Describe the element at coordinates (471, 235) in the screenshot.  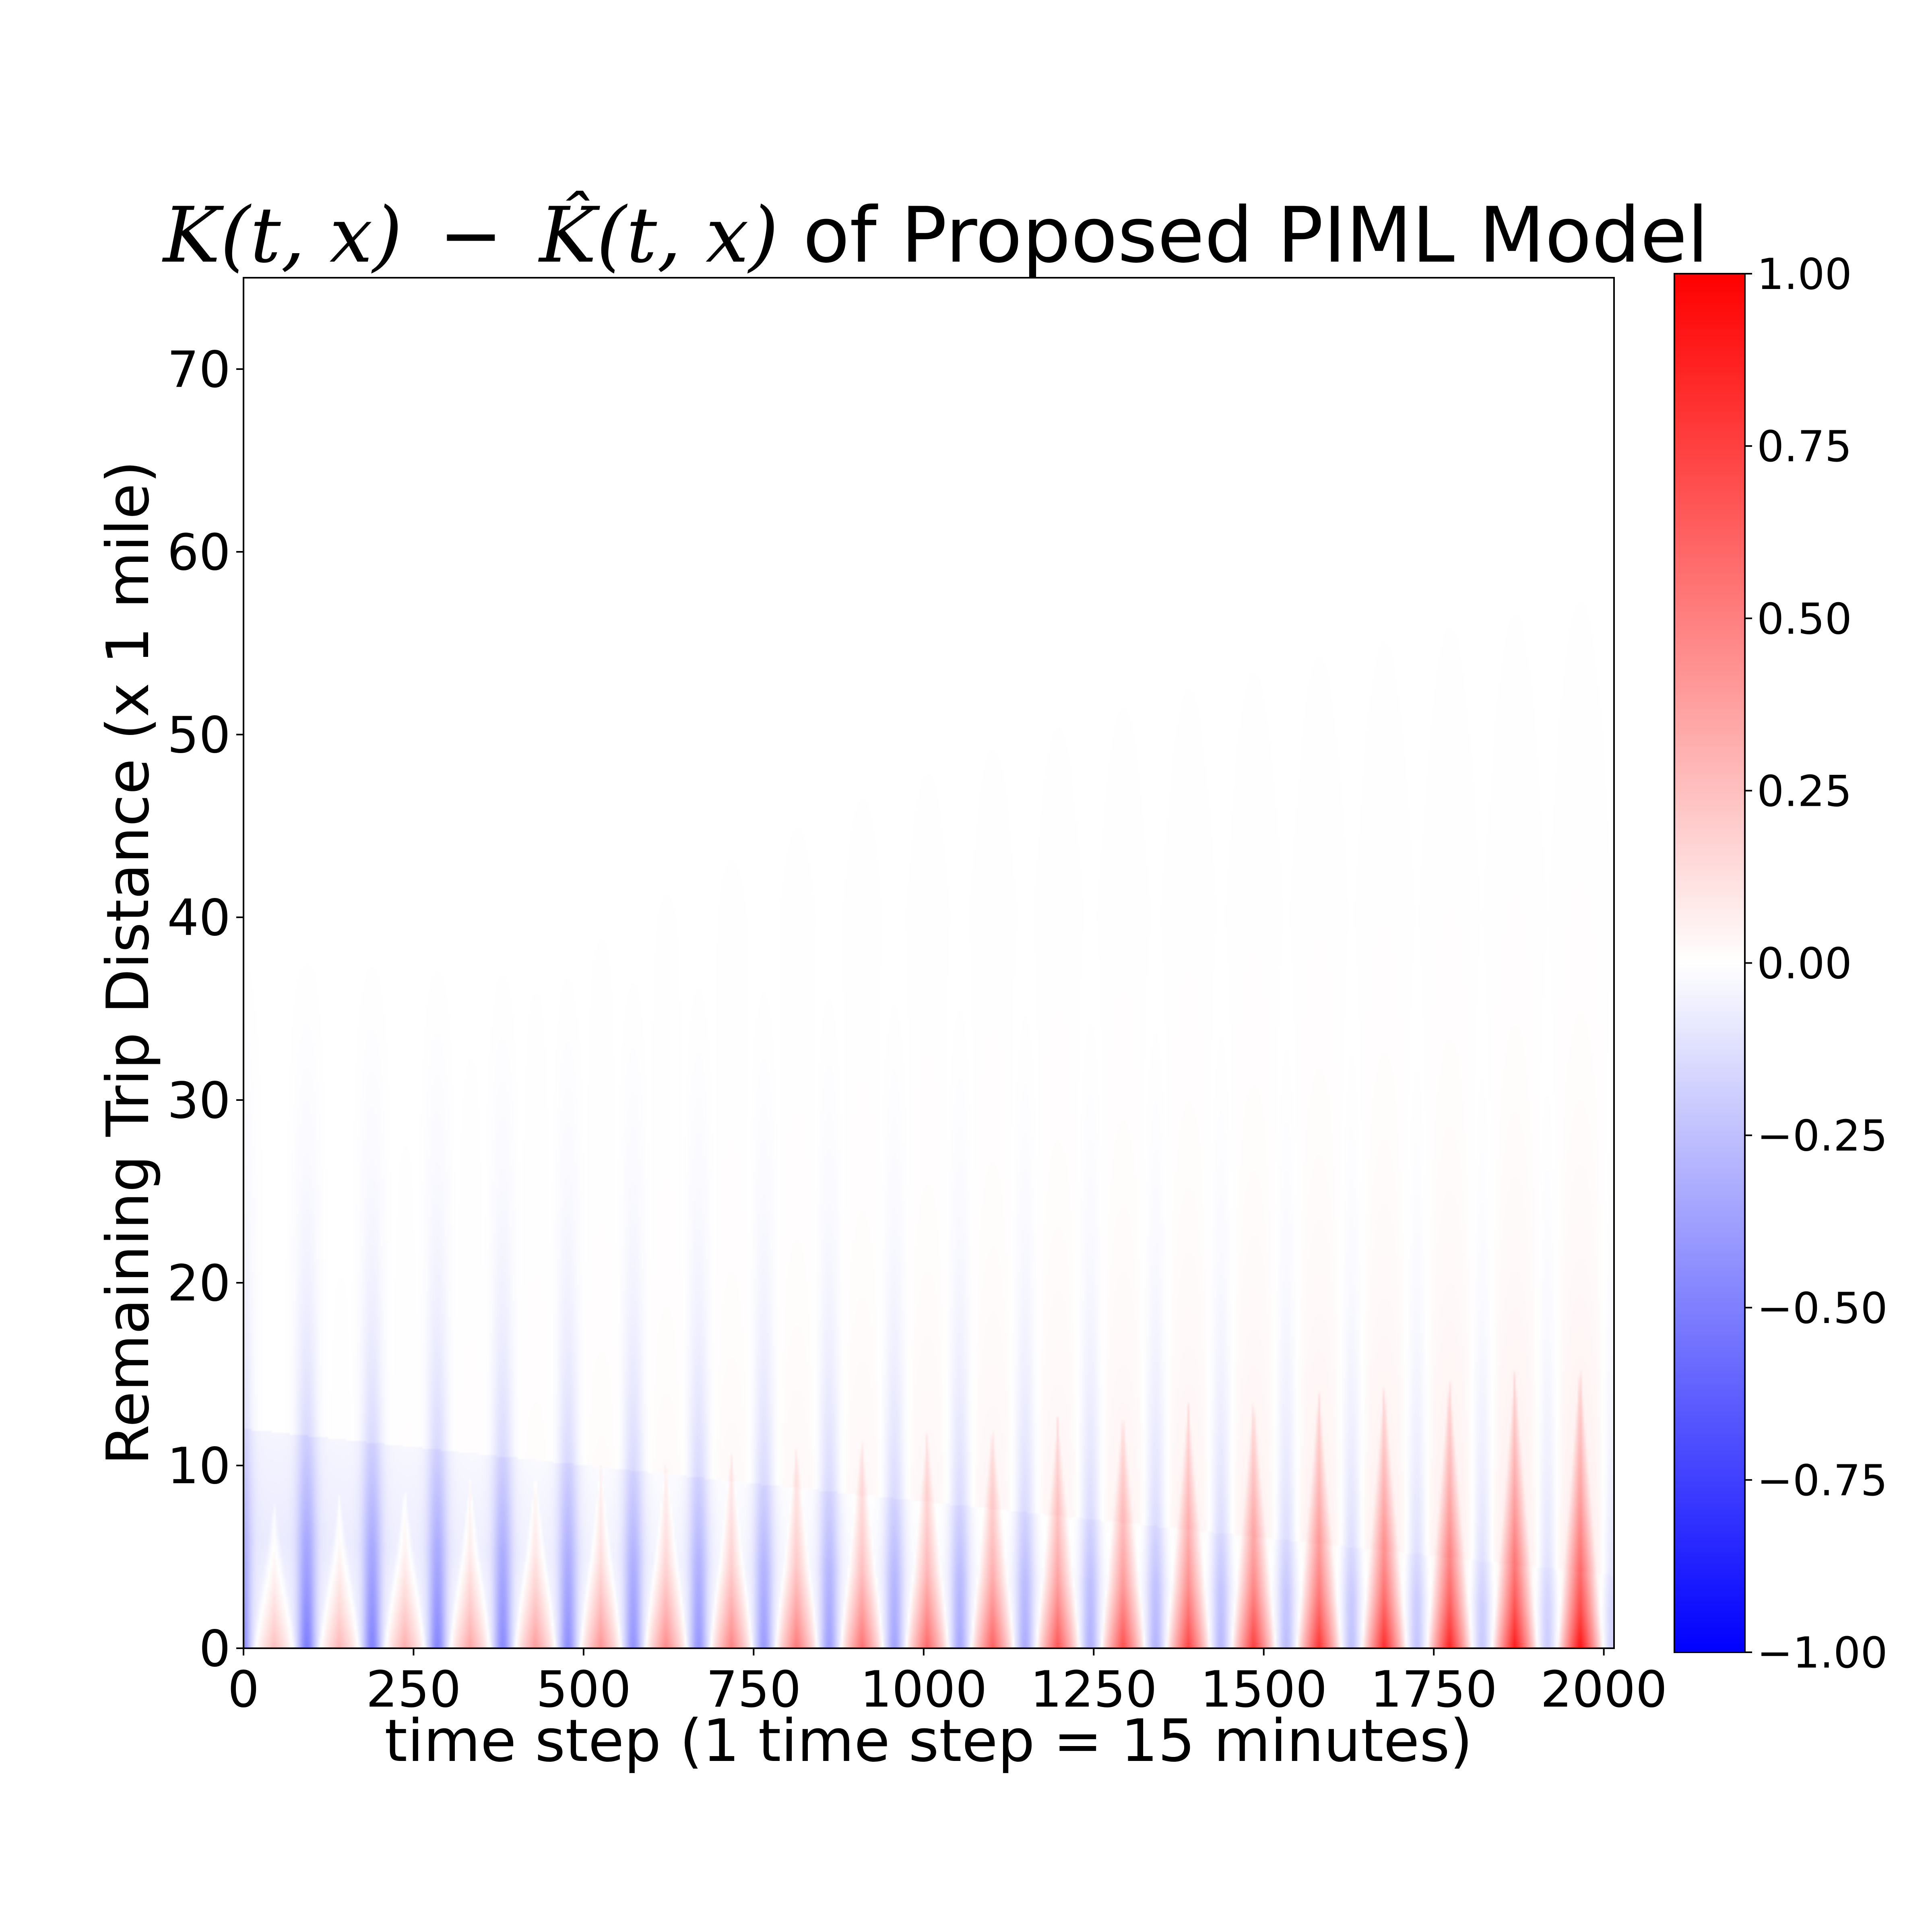
I see `title-minus: −` at that location.